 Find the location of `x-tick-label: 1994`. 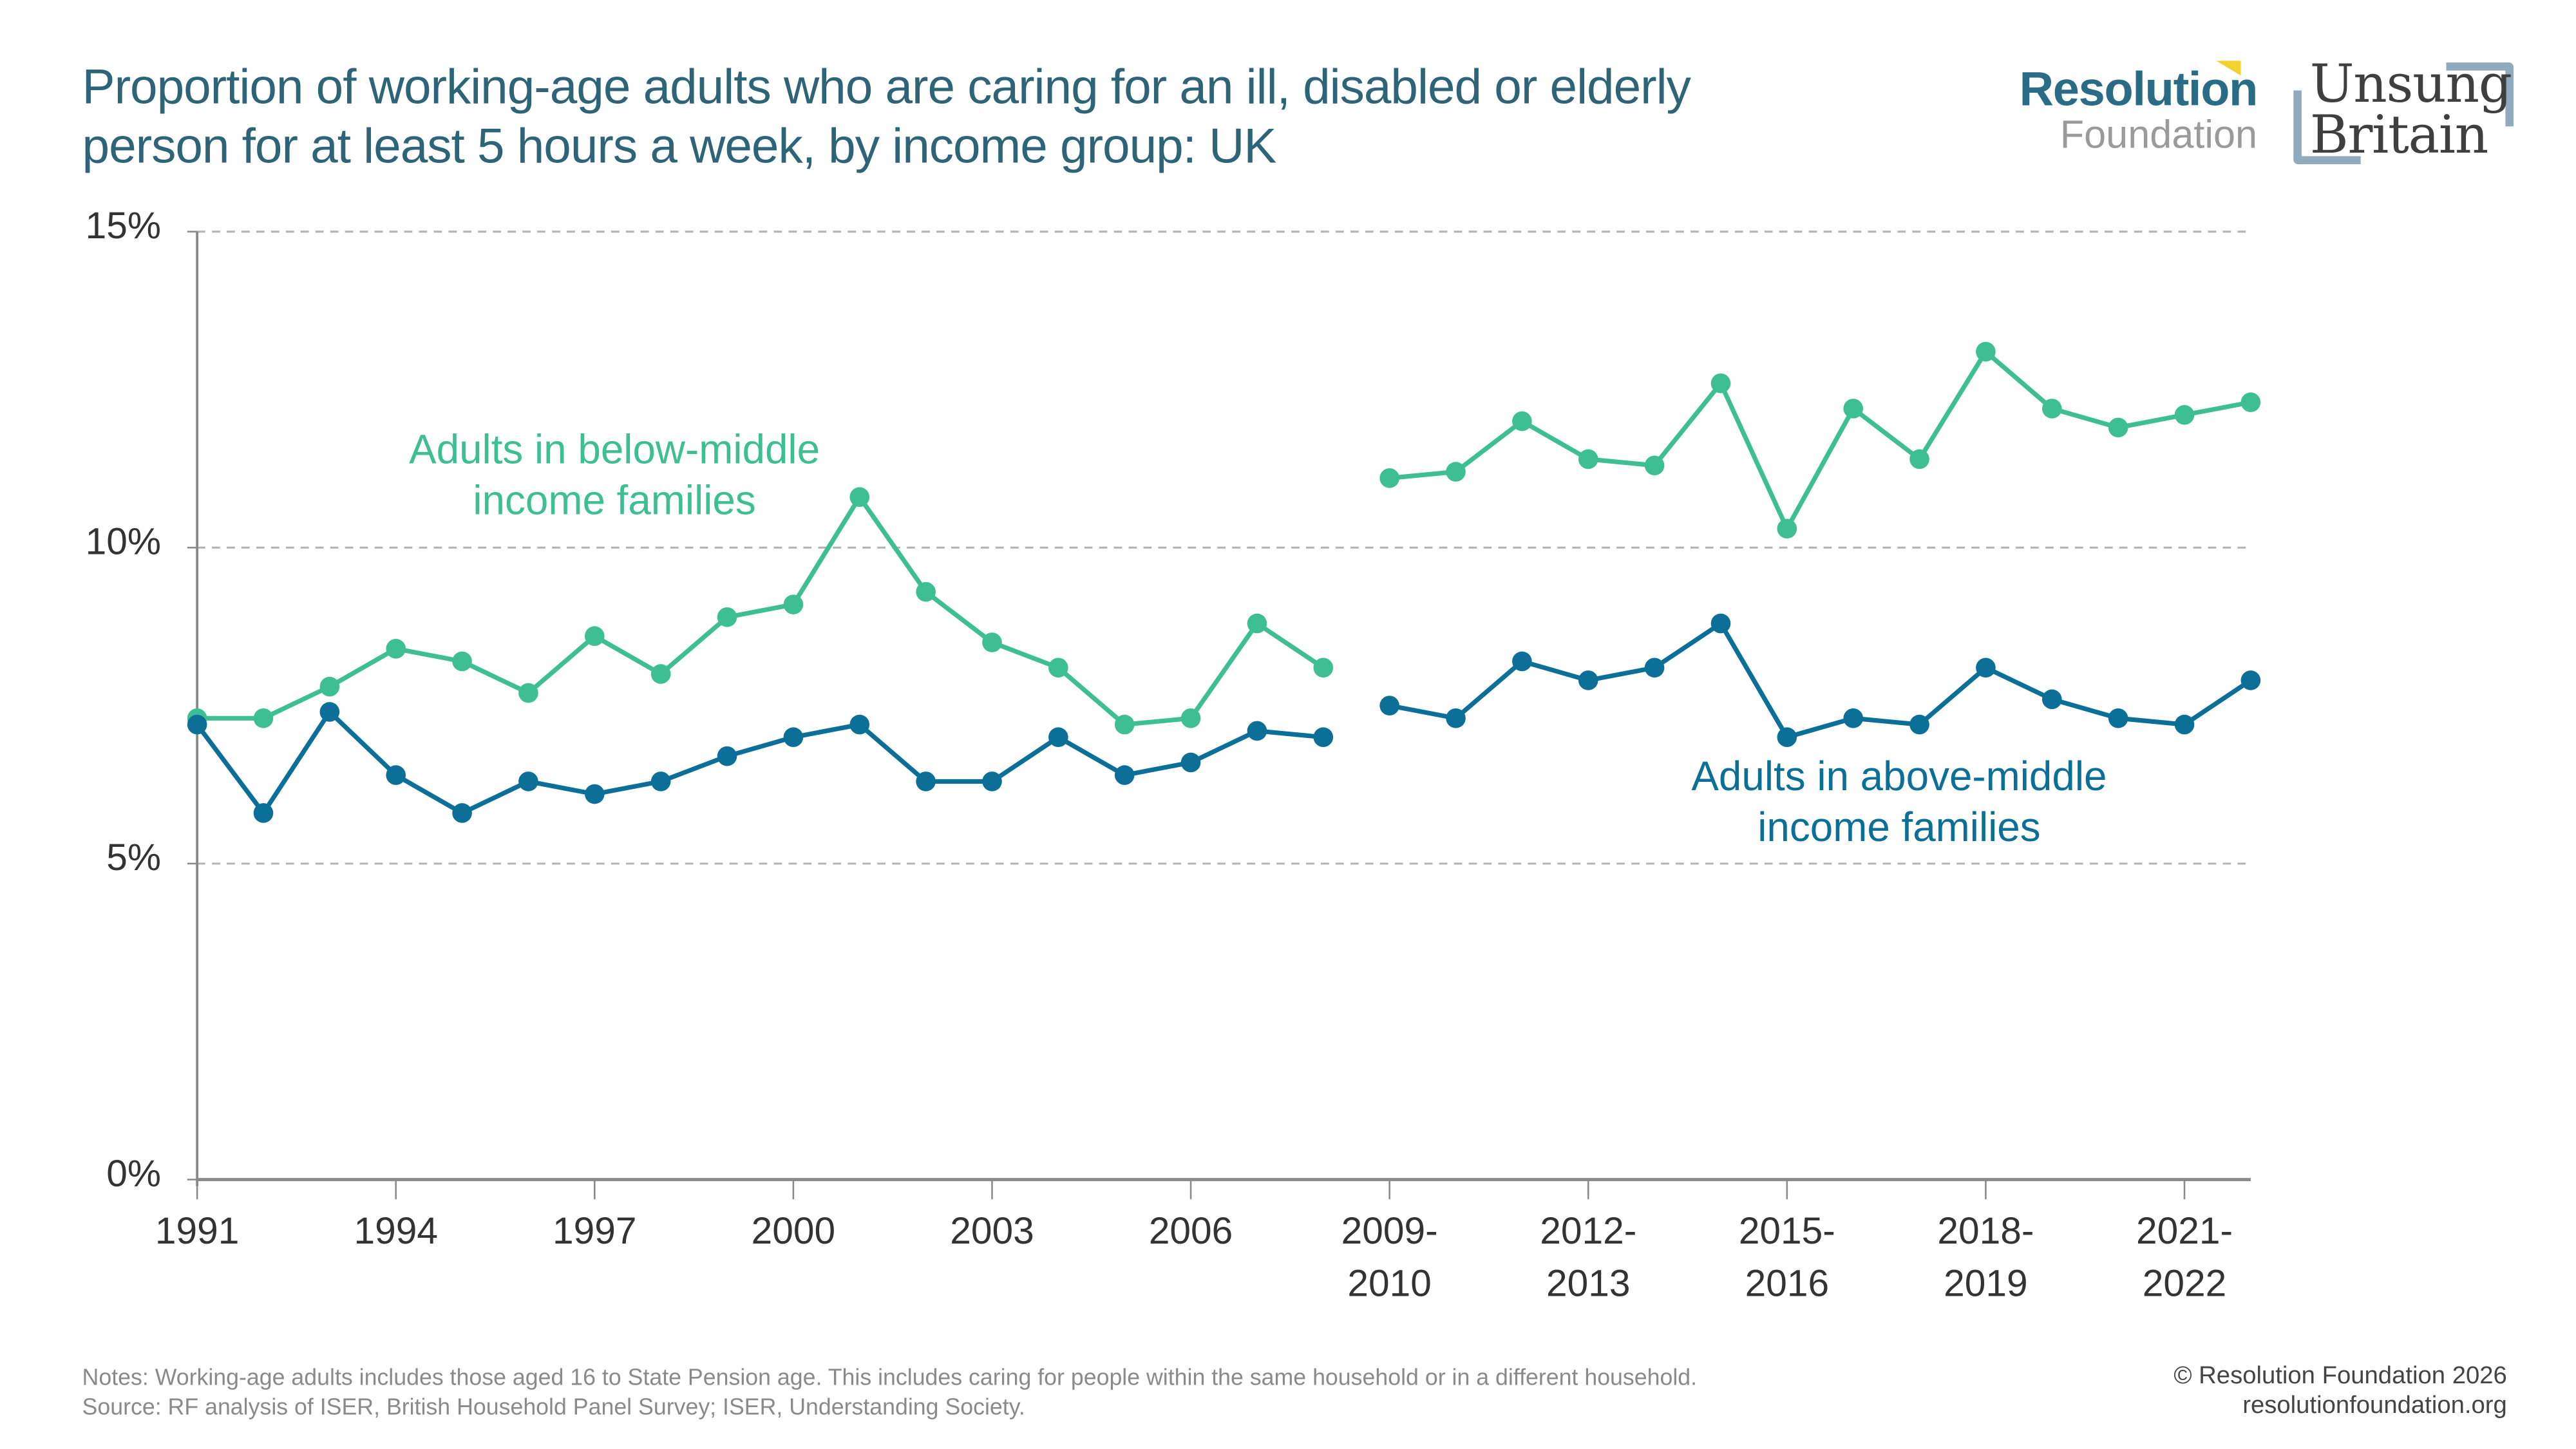

x-tick-label: 1994 is located at coordinates (396, 1231).